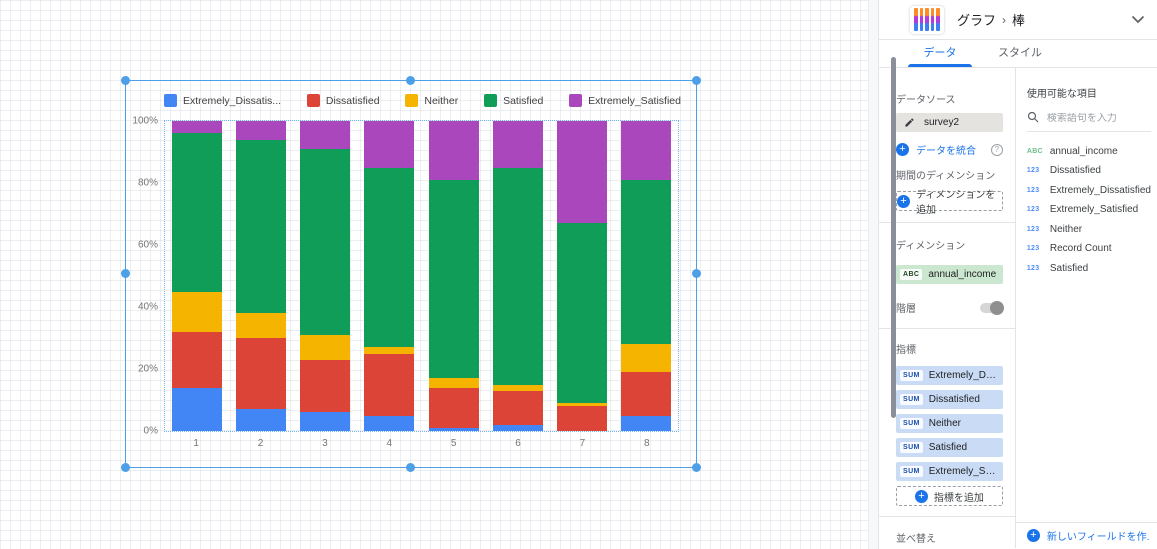 The width and height of the screenshot is (1157, 549). What do you see at coordinates (996, 149) in the screenshot?
I see `help-icon: ?` at bounding box center [996, 149].